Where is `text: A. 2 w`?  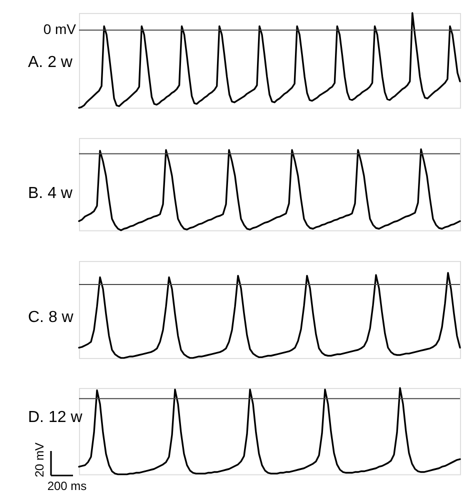
text: A. 2 w is located at coordinates (50, 62).